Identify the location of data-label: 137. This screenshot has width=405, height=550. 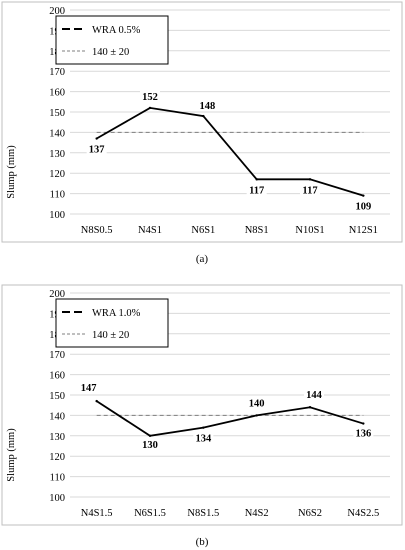
(97, 150).